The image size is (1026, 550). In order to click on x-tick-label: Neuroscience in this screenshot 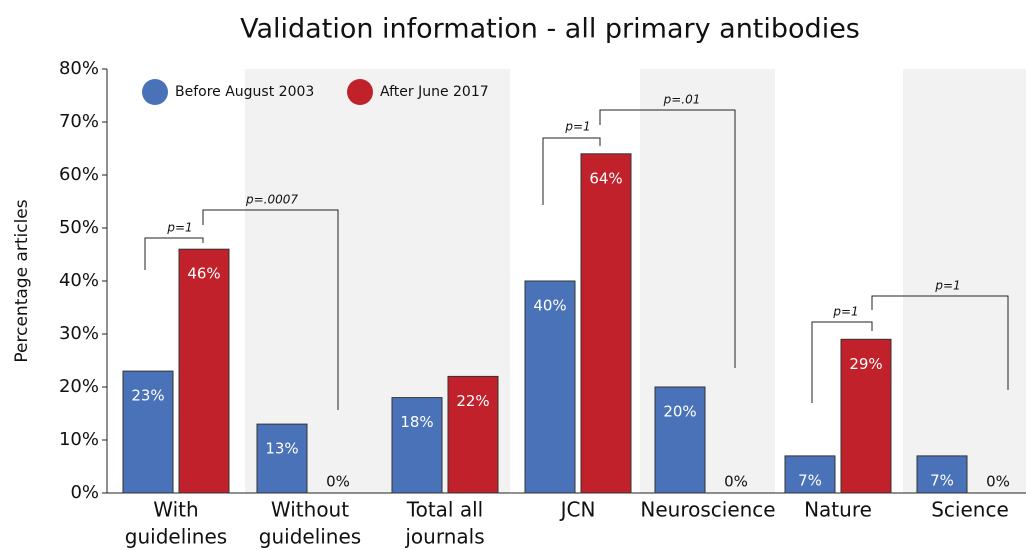, I will do `click(707, 510)`.